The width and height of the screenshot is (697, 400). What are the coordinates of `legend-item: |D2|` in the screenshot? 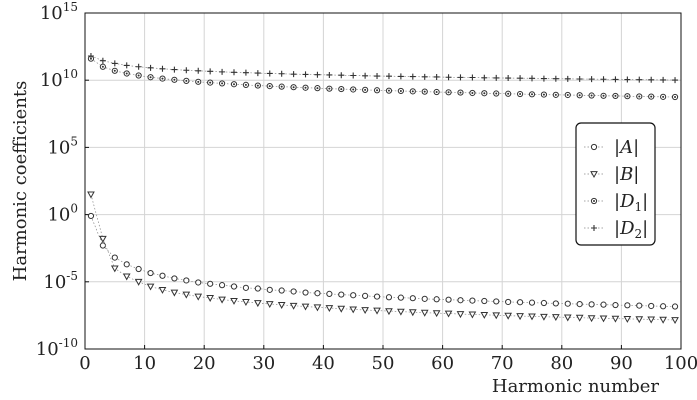 It's located at (616, 229).